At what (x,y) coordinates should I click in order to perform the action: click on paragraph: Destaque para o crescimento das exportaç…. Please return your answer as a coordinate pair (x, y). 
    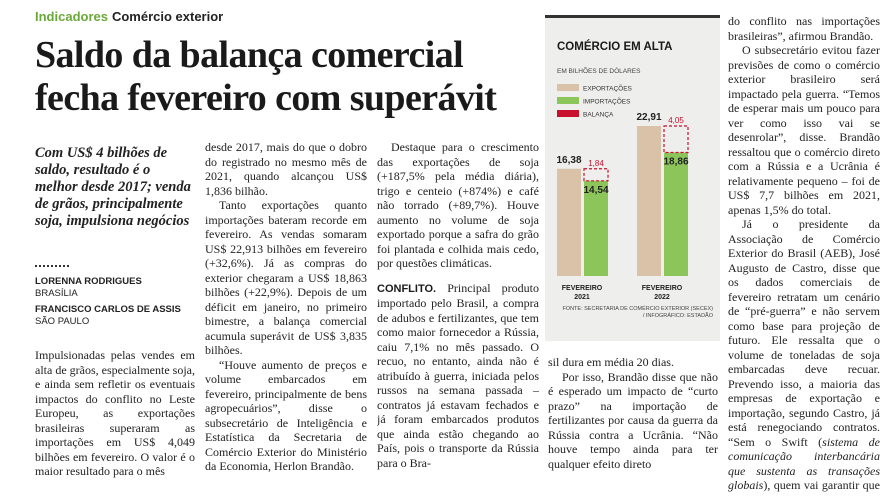
    Looking at the image, I should click on (458, 205).